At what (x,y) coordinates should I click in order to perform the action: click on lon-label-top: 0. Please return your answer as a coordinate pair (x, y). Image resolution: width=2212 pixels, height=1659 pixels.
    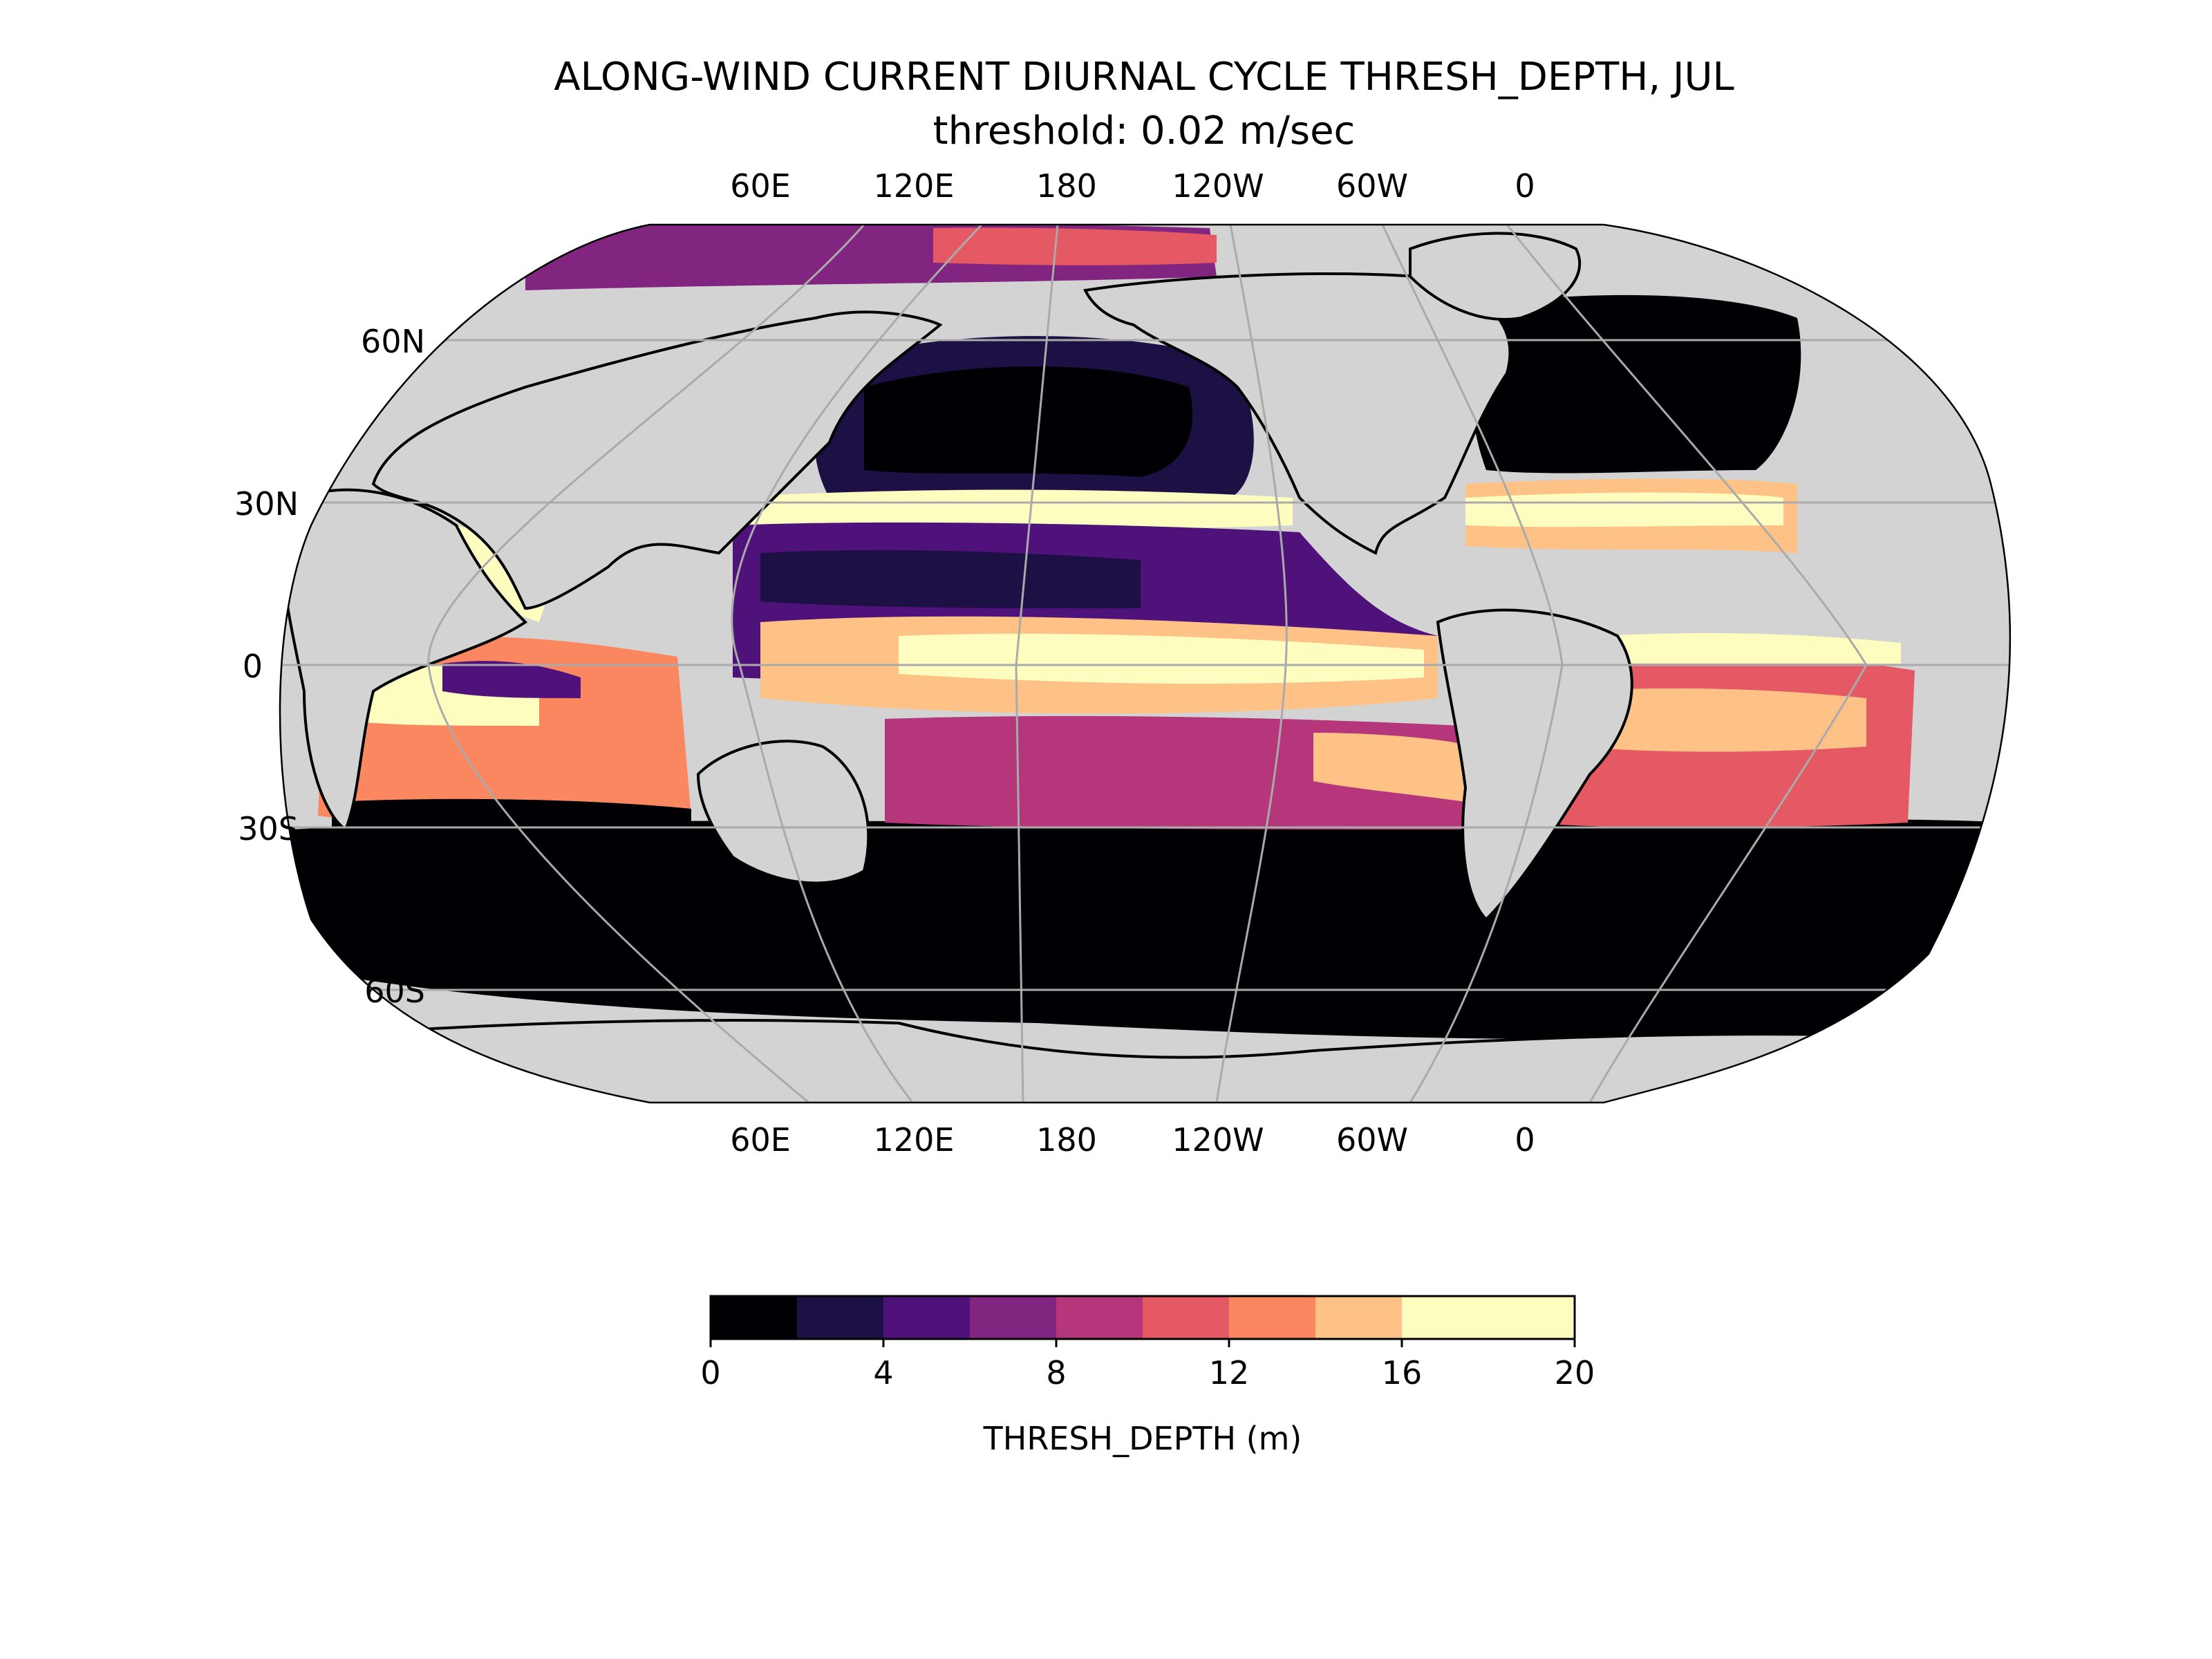
    Looking at the image, I should click on (1525, 186).